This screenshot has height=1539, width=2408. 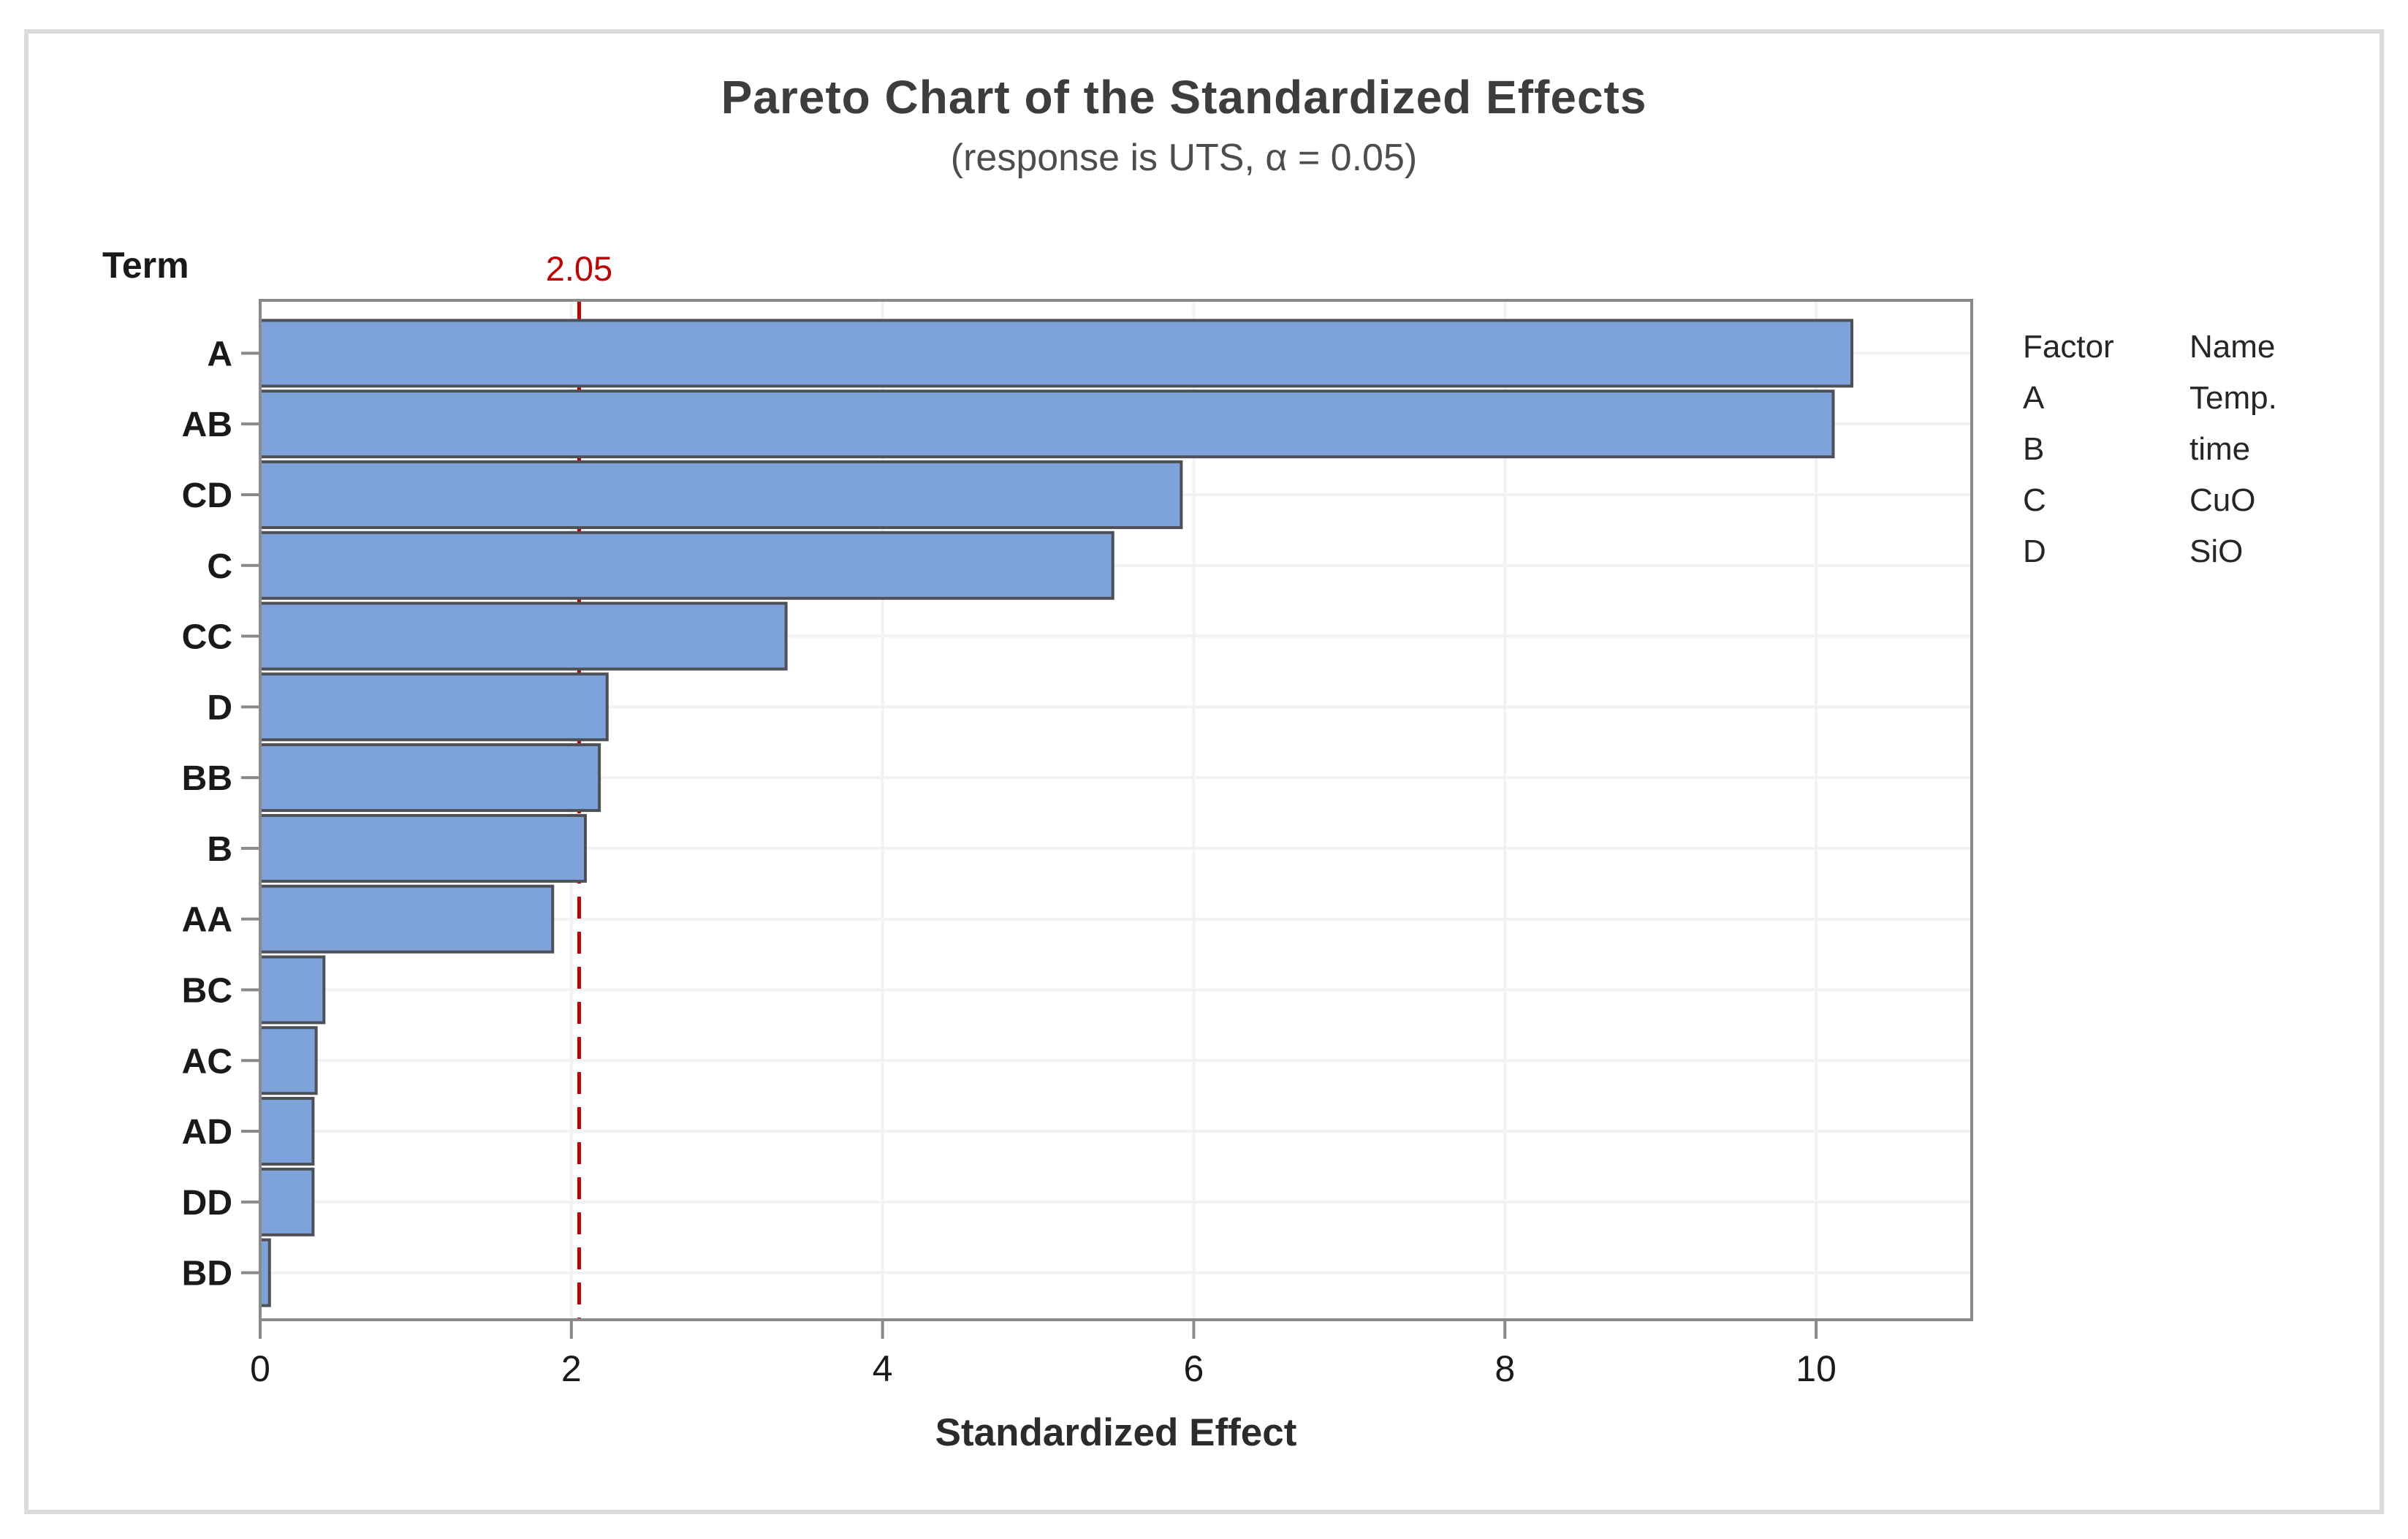 What do you see at coordinates (219, 354) in the screenshot?
I see `y-tick-label-A: A` at bounding box center [219, 354].